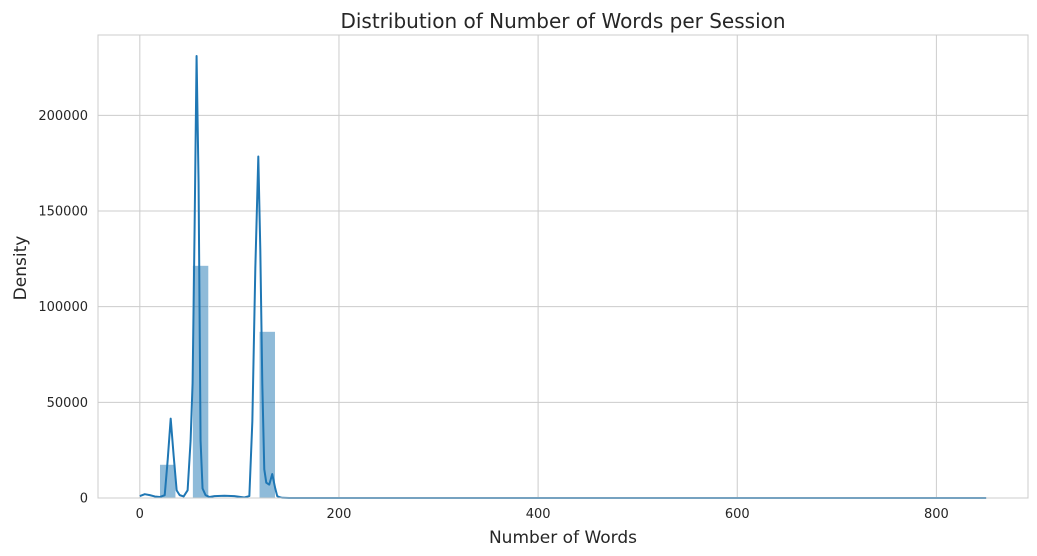 Image resolution: width=1037 pixels, height=556 pixels. I want to click on bar-layer, so click(217, 382).